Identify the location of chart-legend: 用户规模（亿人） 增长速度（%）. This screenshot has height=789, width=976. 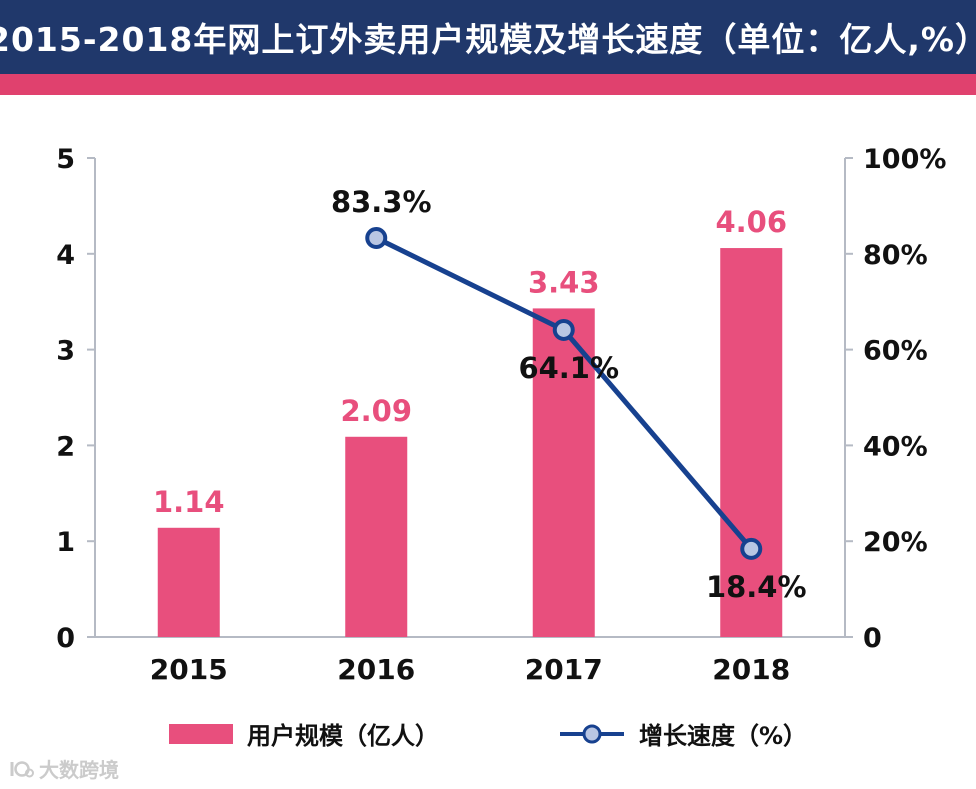
(488, 733).